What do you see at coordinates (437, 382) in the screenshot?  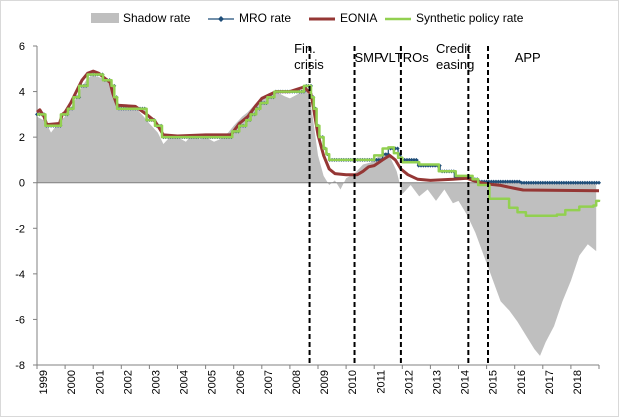 I see `x-tick-label: 2013` at bounding box center [437, 382].